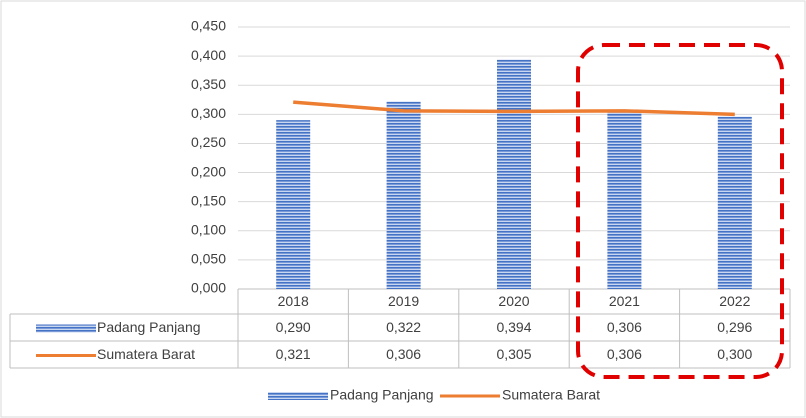 This screenshot has height=418, width=806. Describe the element at coordinates (382, 395) in the screenshot. I see `legend-label: Padang Panjang` at that location.